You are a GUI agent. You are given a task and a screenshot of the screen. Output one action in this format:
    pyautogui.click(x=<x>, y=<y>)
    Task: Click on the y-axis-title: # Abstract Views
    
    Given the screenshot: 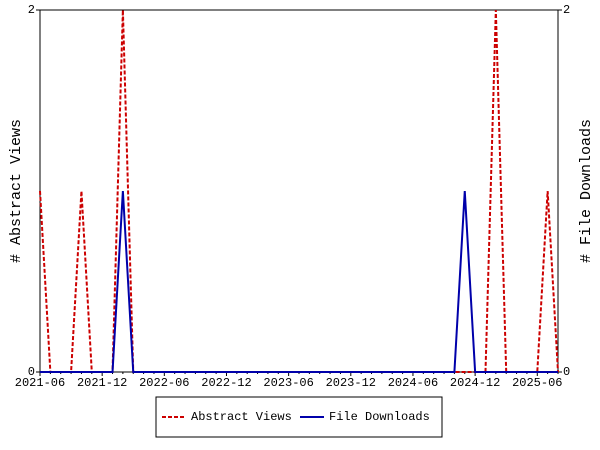 What is the action you would take?
    pyautogui.click(x=16, y=191)
    